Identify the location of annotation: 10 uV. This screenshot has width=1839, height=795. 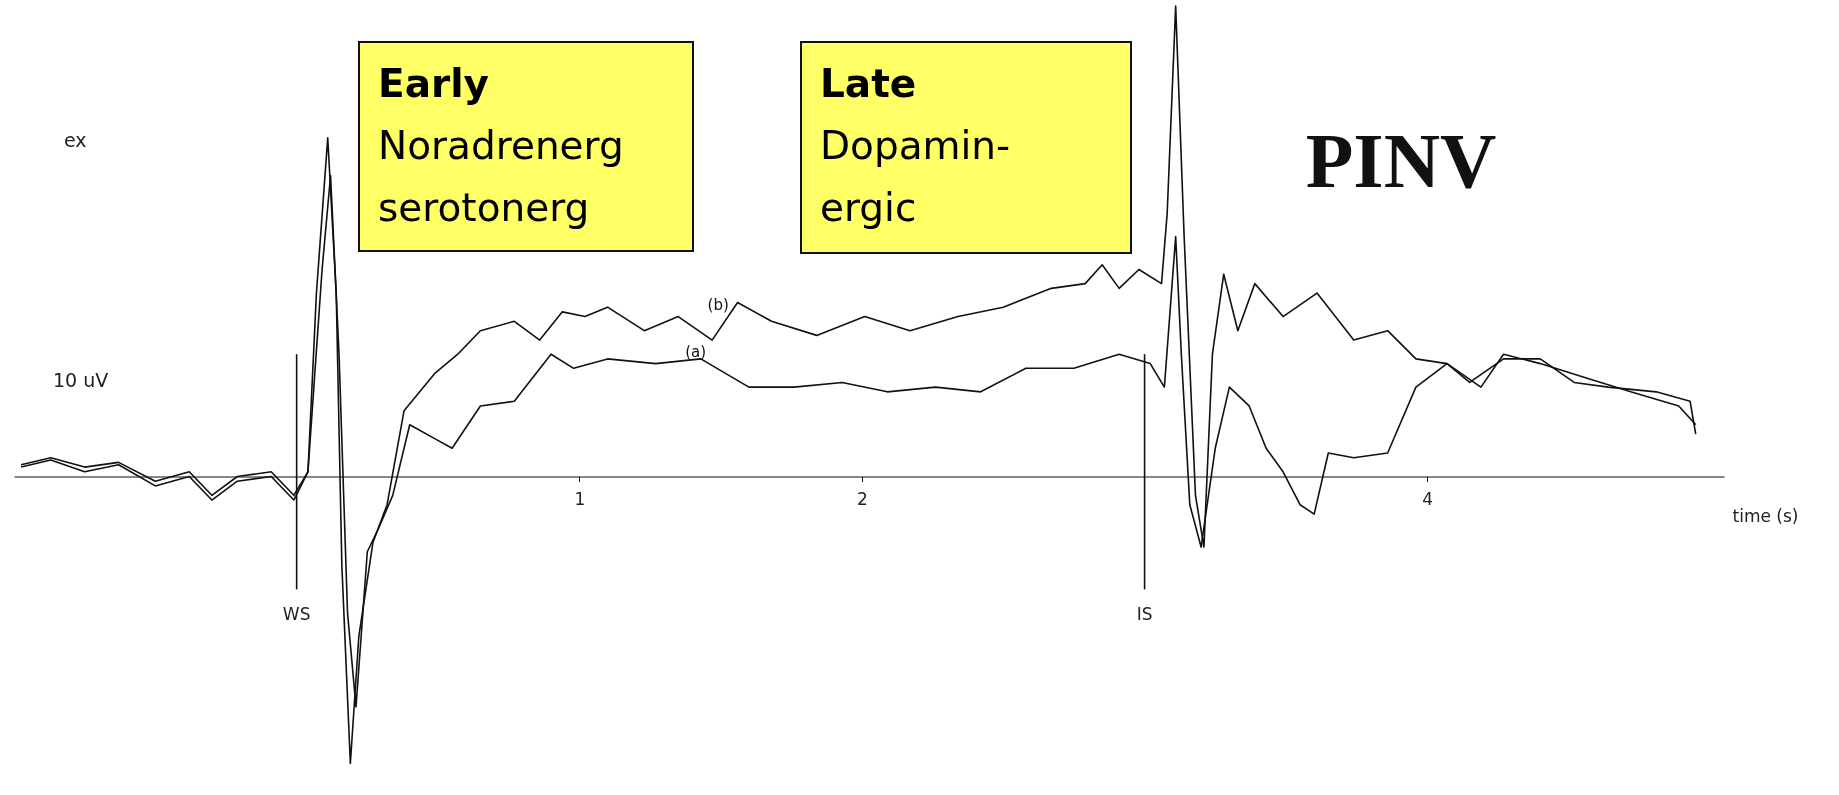
(81, 380).